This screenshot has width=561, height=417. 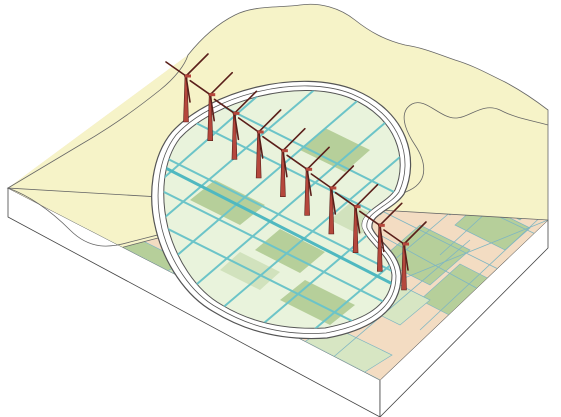 I want to click on slab-right-side, so click(x=464, y=318).